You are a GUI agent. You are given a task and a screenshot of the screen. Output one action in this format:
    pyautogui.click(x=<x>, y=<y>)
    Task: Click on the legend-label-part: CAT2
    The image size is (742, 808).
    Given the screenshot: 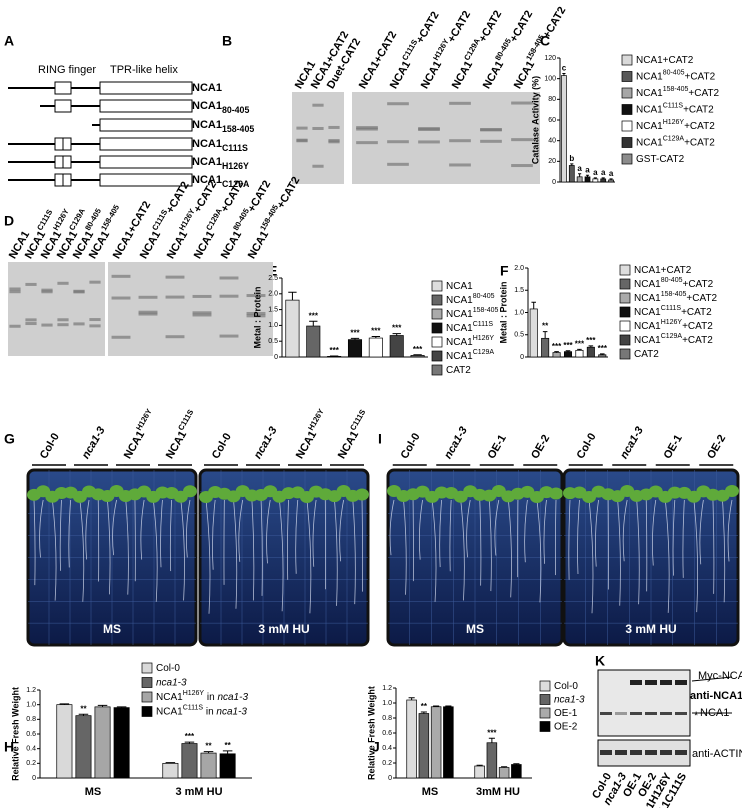 What is the action you would take?
    pyautogui.click(x=646, y=354)
    